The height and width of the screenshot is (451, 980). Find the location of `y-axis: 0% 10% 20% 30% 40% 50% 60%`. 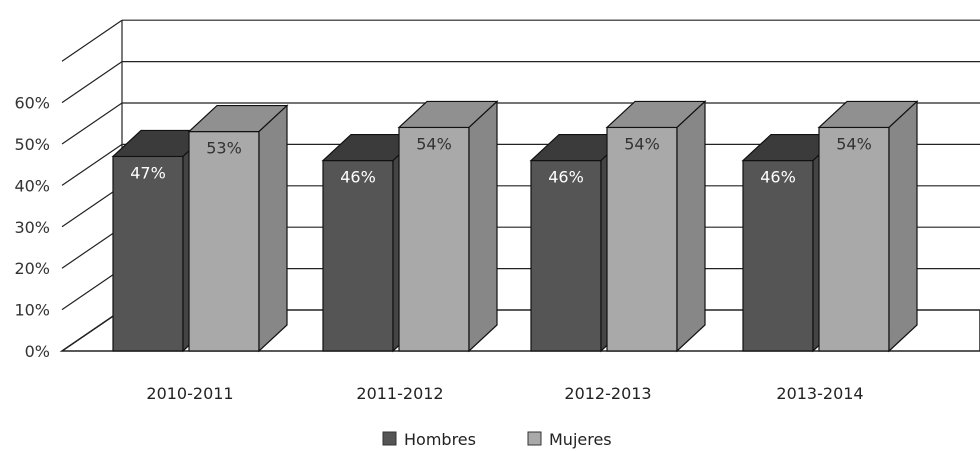

y-axis: 0% 10% 20% 30% 40% 50% 60% is located at coordinates (32, 227).